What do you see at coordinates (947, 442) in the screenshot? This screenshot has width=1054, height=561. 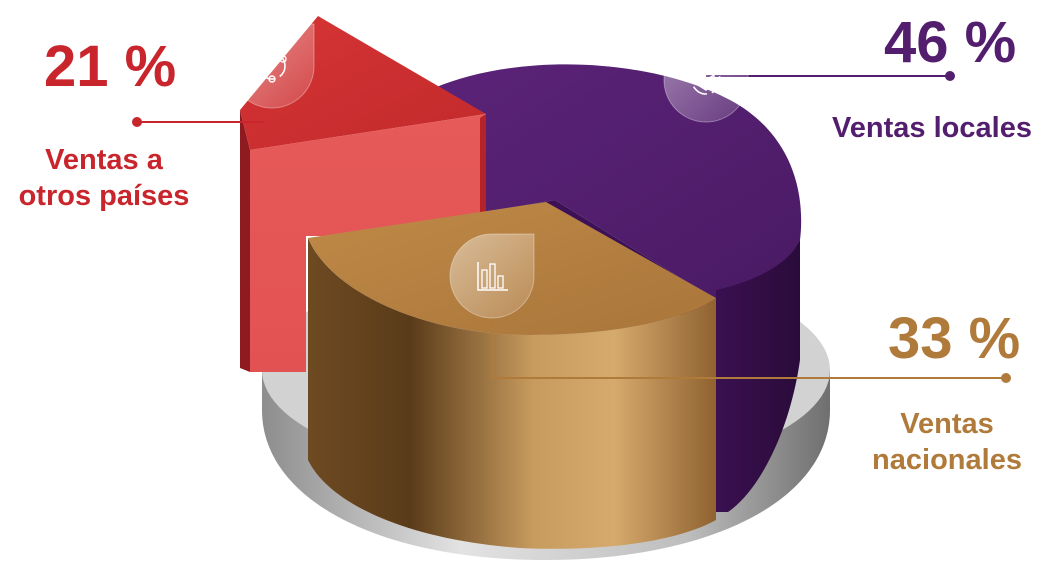 I see `slice-name-label-nacionales: Ventas nacionales` at bounding box center [947, 442].